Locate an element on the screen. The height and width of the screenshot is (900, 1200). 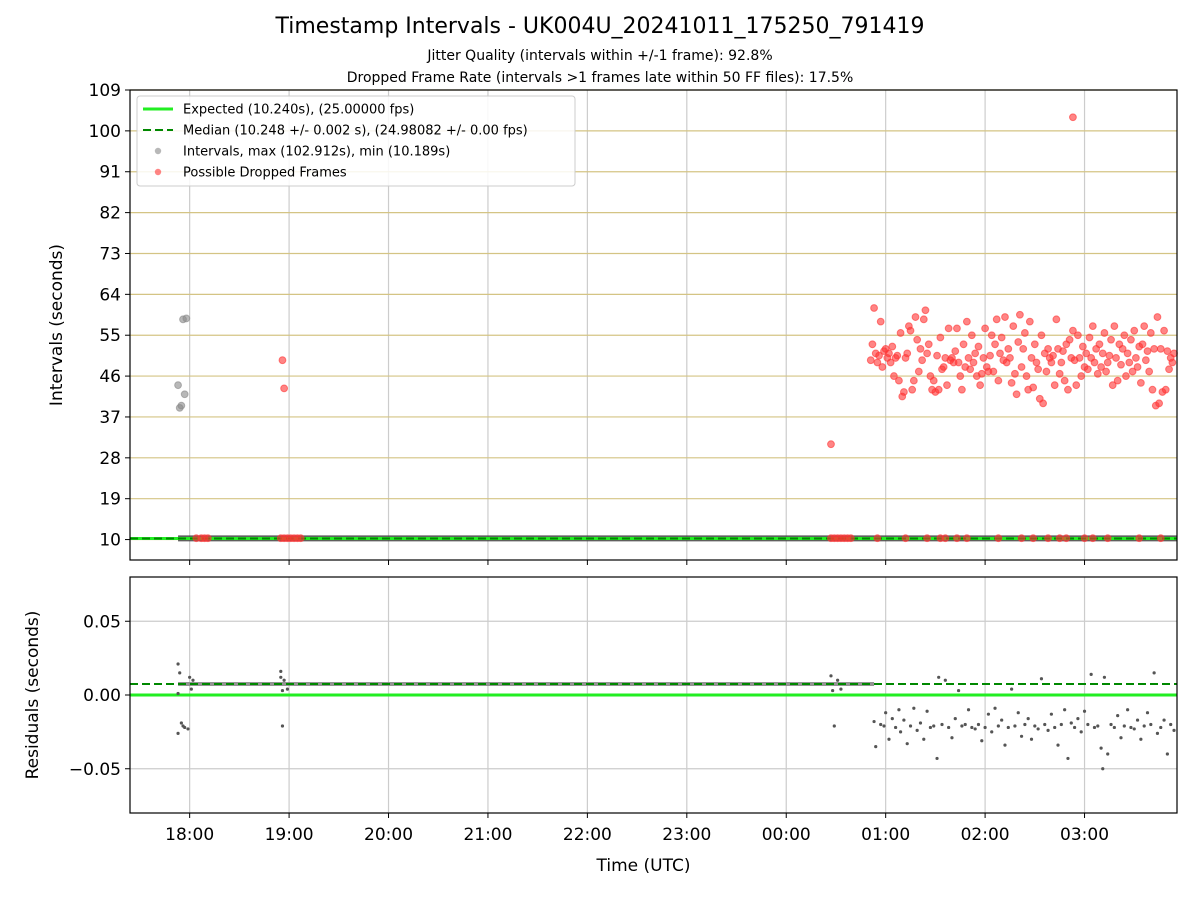
legend-intervals-swatch is located at coordinates (158, 151).